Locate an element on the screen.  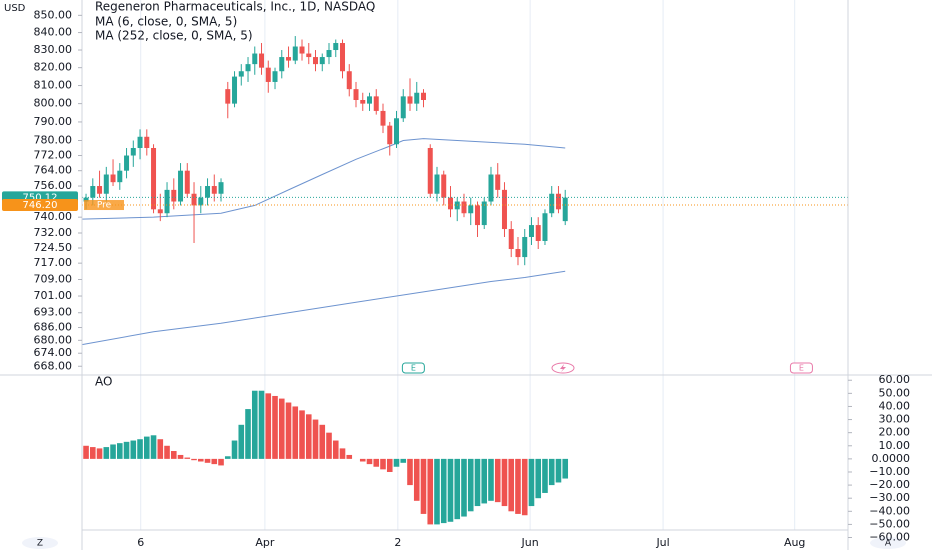
dividend-marker is located at coordinates (563, 368).